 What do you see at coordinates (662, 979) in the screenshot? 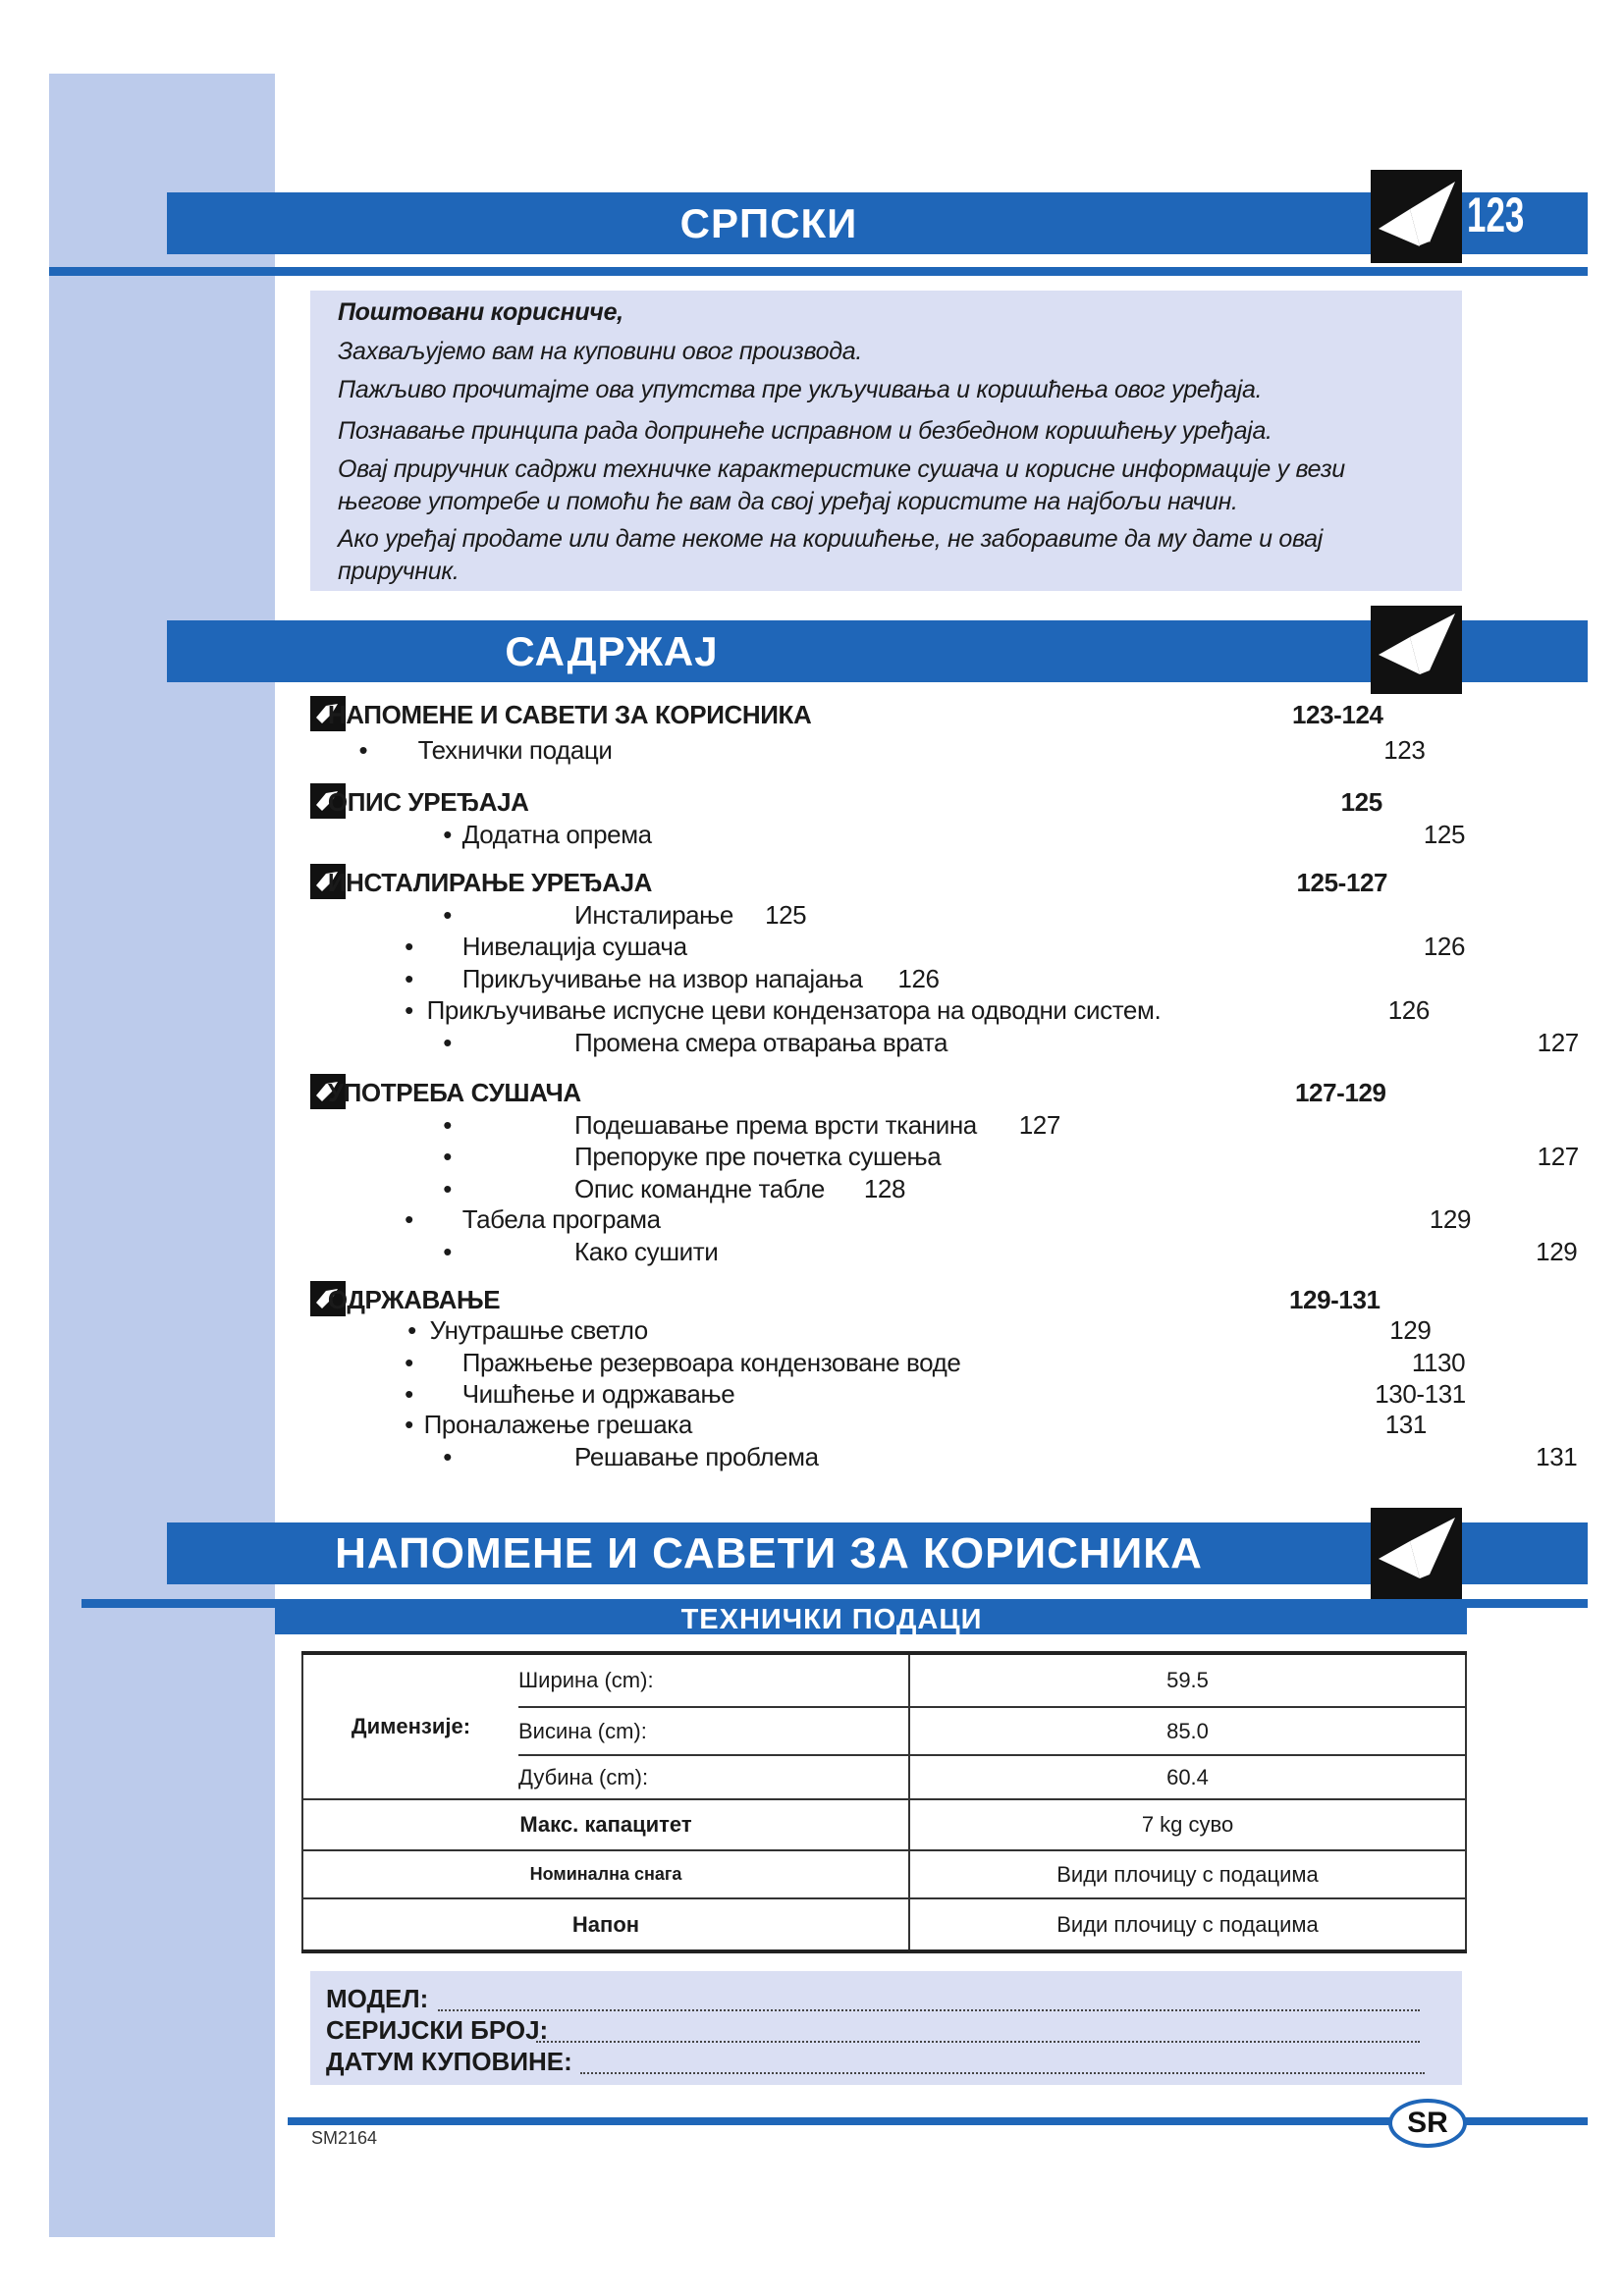
I see `toc-entry-text: Прикључивање на извор напајања` at bounding box center [662, 979].